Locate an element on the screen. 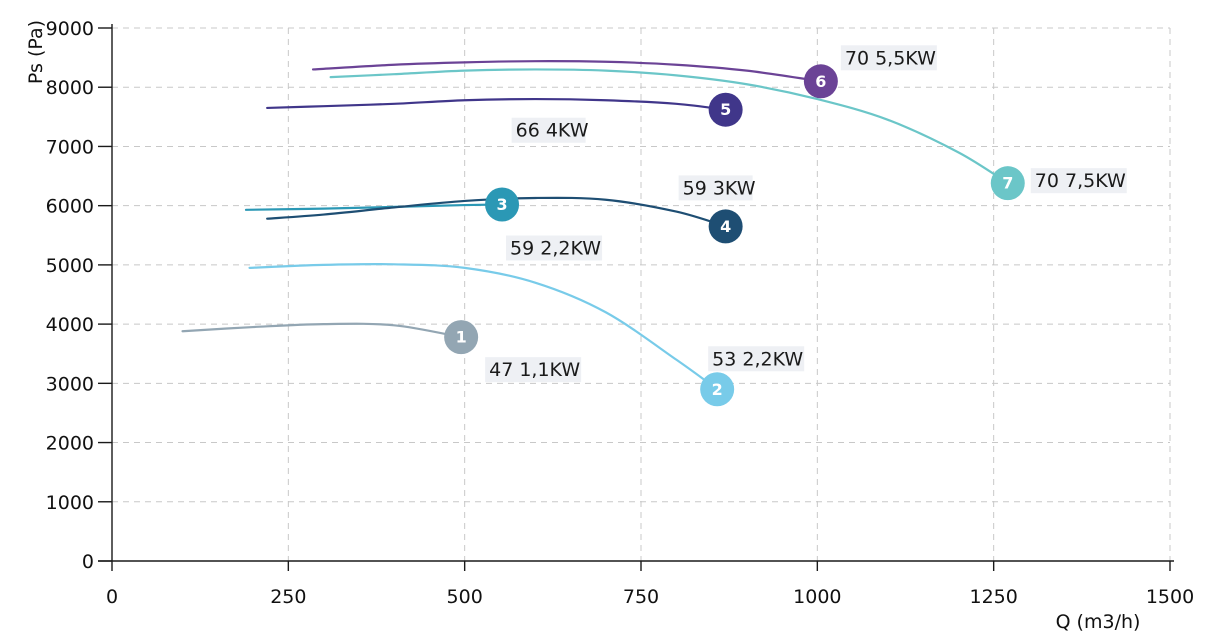 The height and width of the screenshot is (633, 1211). x-tick-label-1500: 1500 is located at coordinates (1170, 597).